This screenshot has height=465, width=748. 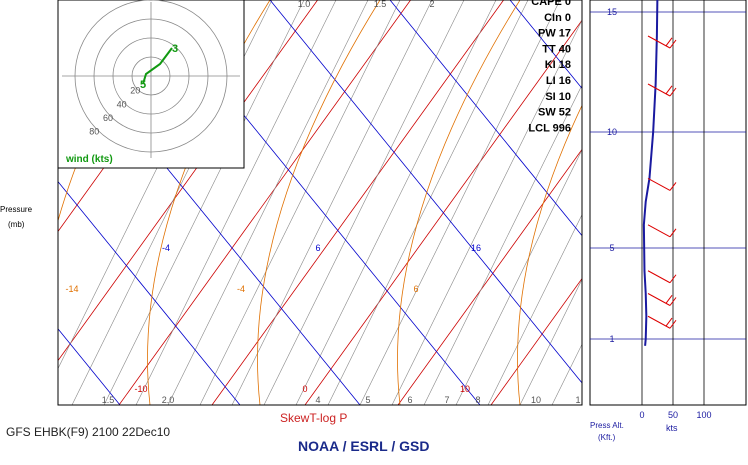 I want to click on top-tick-label: 1.0, so click(x=304, y=4).